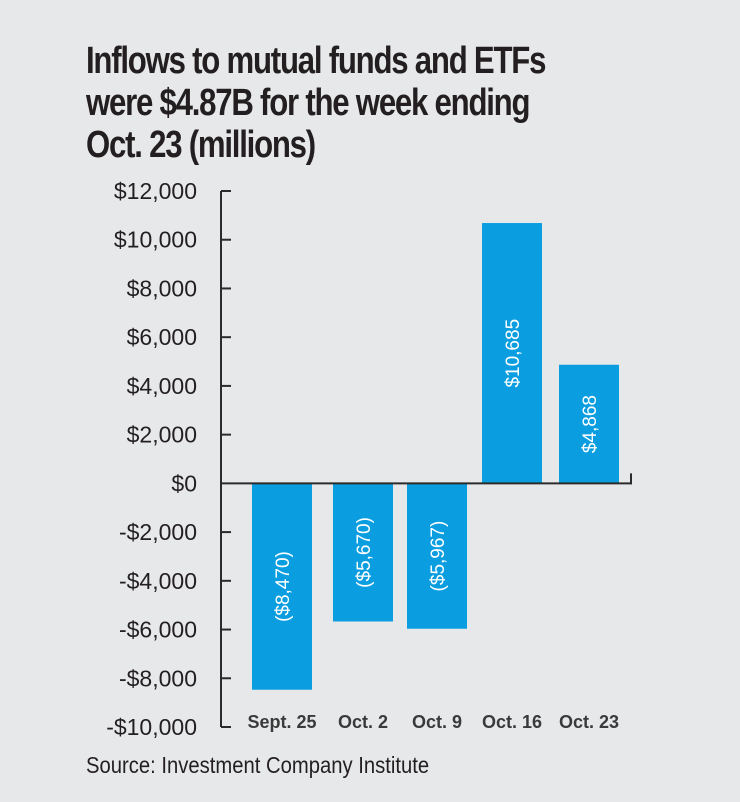 This screenshot has height=802, width=740. Describe the element at coordinates (162, 435) in the screenshot. I see `y-tick-label: $2,000` at that location.